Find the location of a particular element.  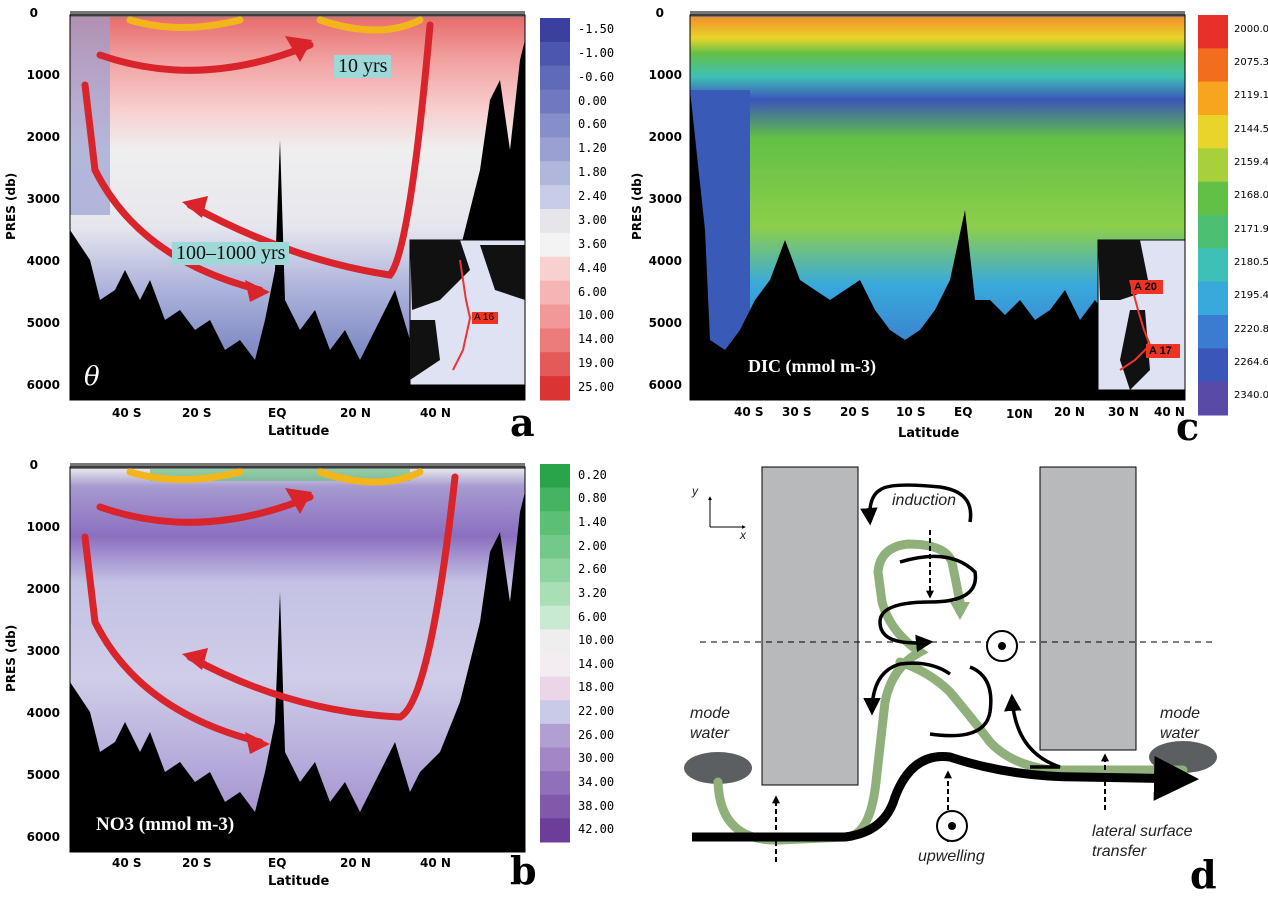

b-colorbar-label-10: 22.00 is located at coordinates (596, 711).